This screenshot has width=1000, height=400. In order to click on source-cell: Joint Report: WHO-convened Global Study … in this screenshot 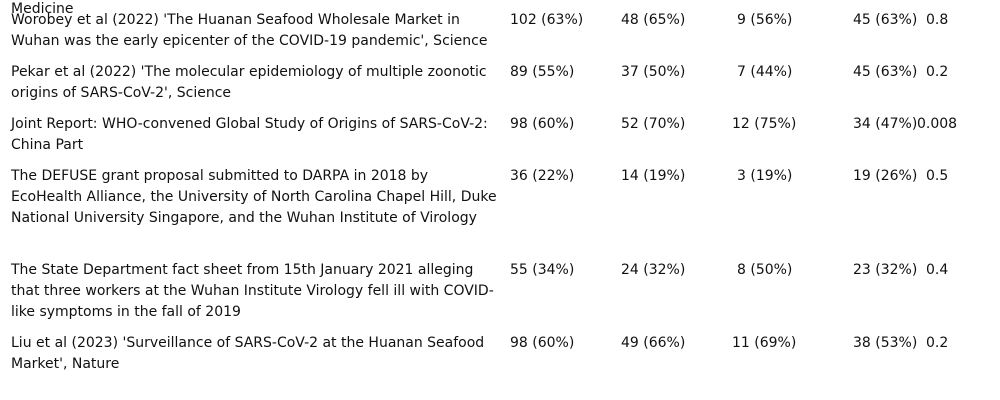, I will do `click(249, 134)`.